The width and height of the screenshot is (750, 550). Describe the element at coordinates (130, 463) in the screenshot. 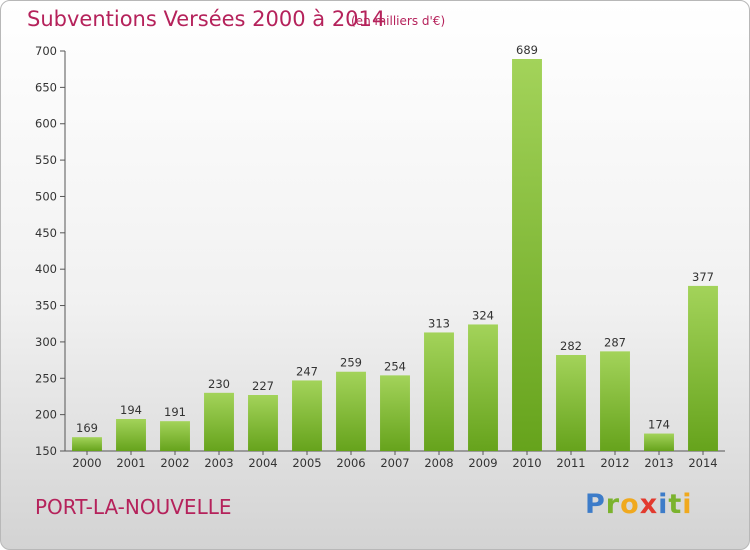

I see `x-tick-label-2001: 2001` at that location.